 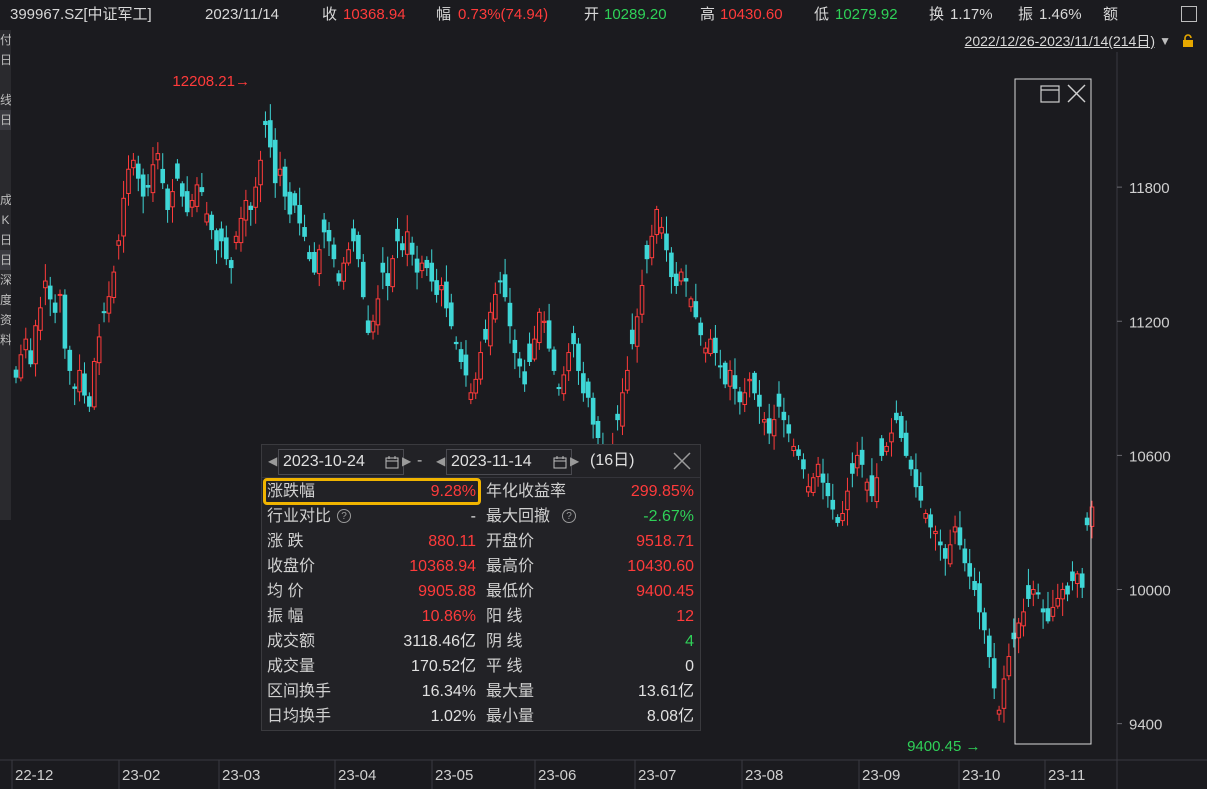 What do you see at coordinates (689, 666) in the screenshot?
I see `stat-value: 0` at bounding box center [689, 666].